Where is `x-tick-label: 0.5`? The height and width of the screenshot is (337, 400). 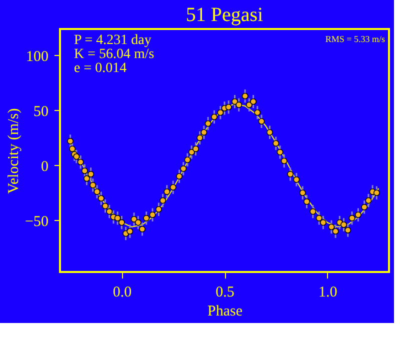 x-tick-label: 0.5 is located at coordinates (225, 292).